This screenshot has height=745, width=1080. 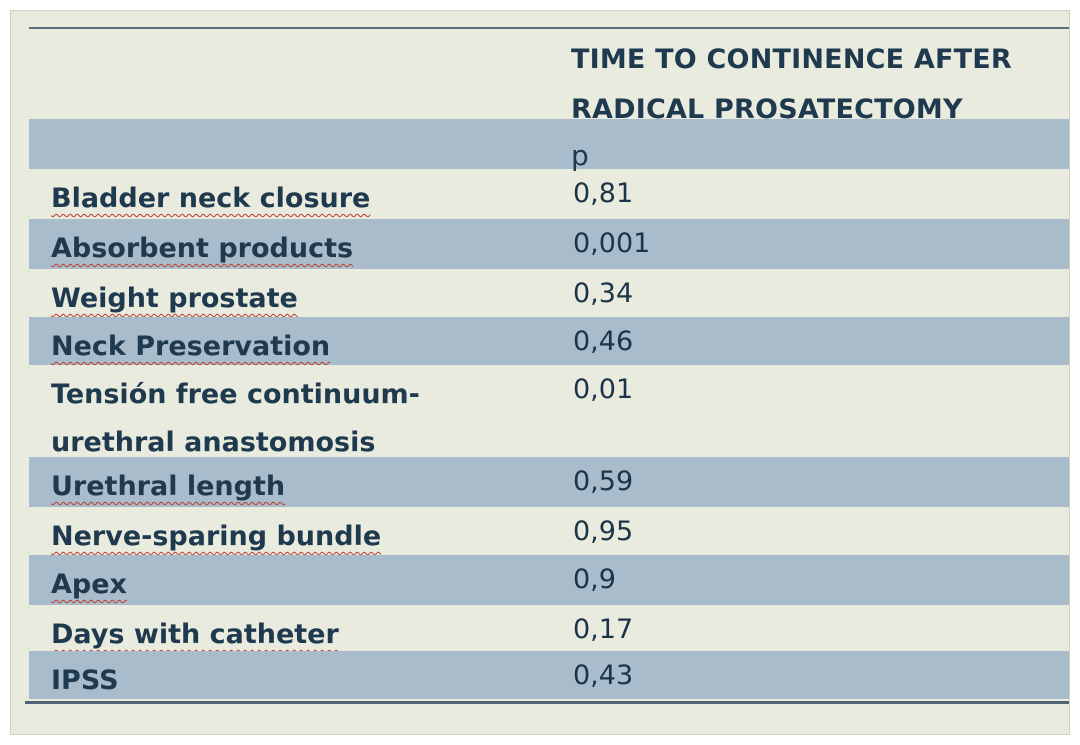 I want to click on p-column-label: p, so click(x=580, y=155).